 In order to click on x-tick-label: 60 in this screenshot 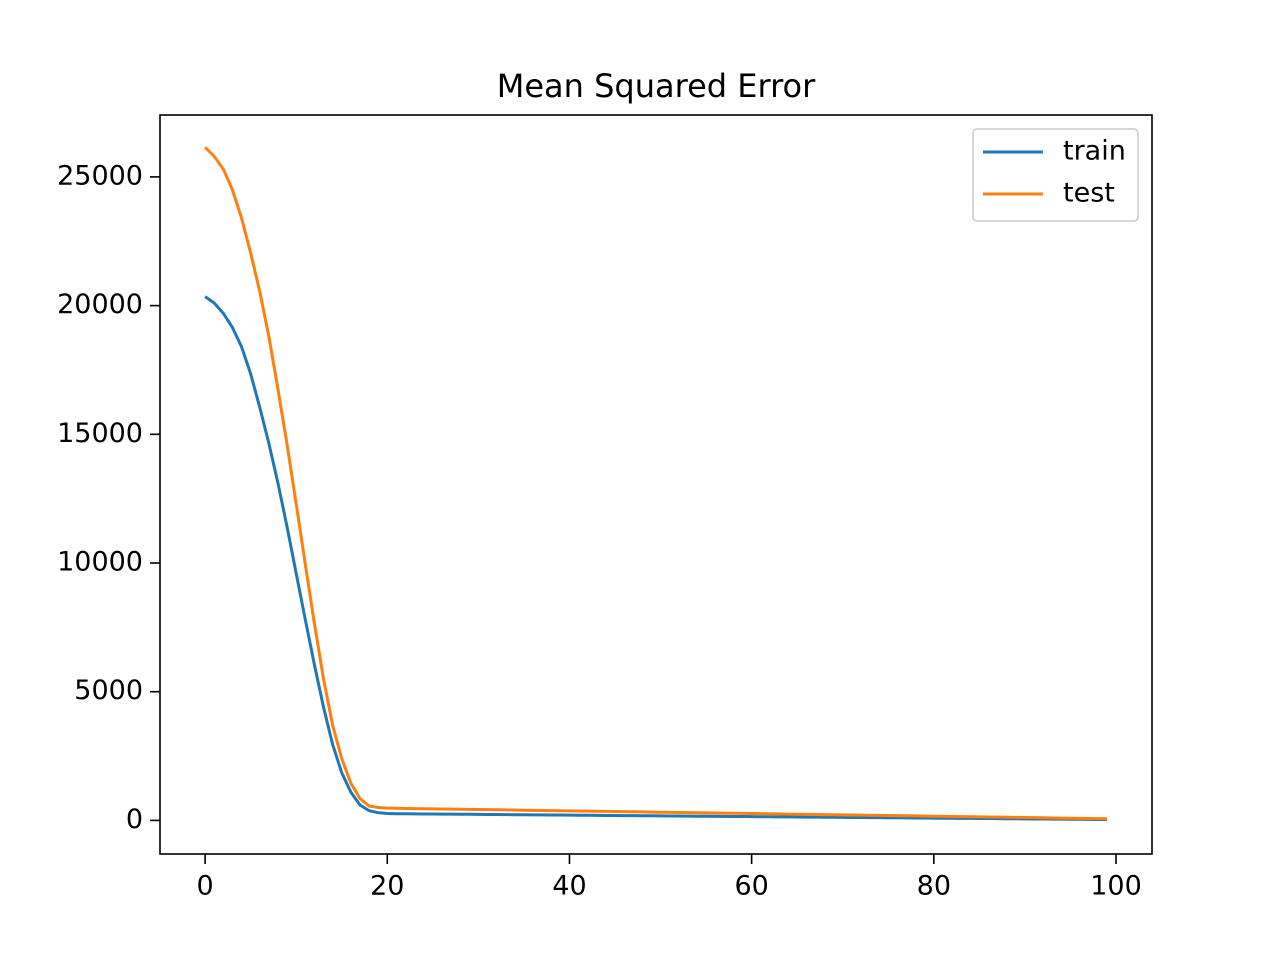, I will do `click(751, 886)`.